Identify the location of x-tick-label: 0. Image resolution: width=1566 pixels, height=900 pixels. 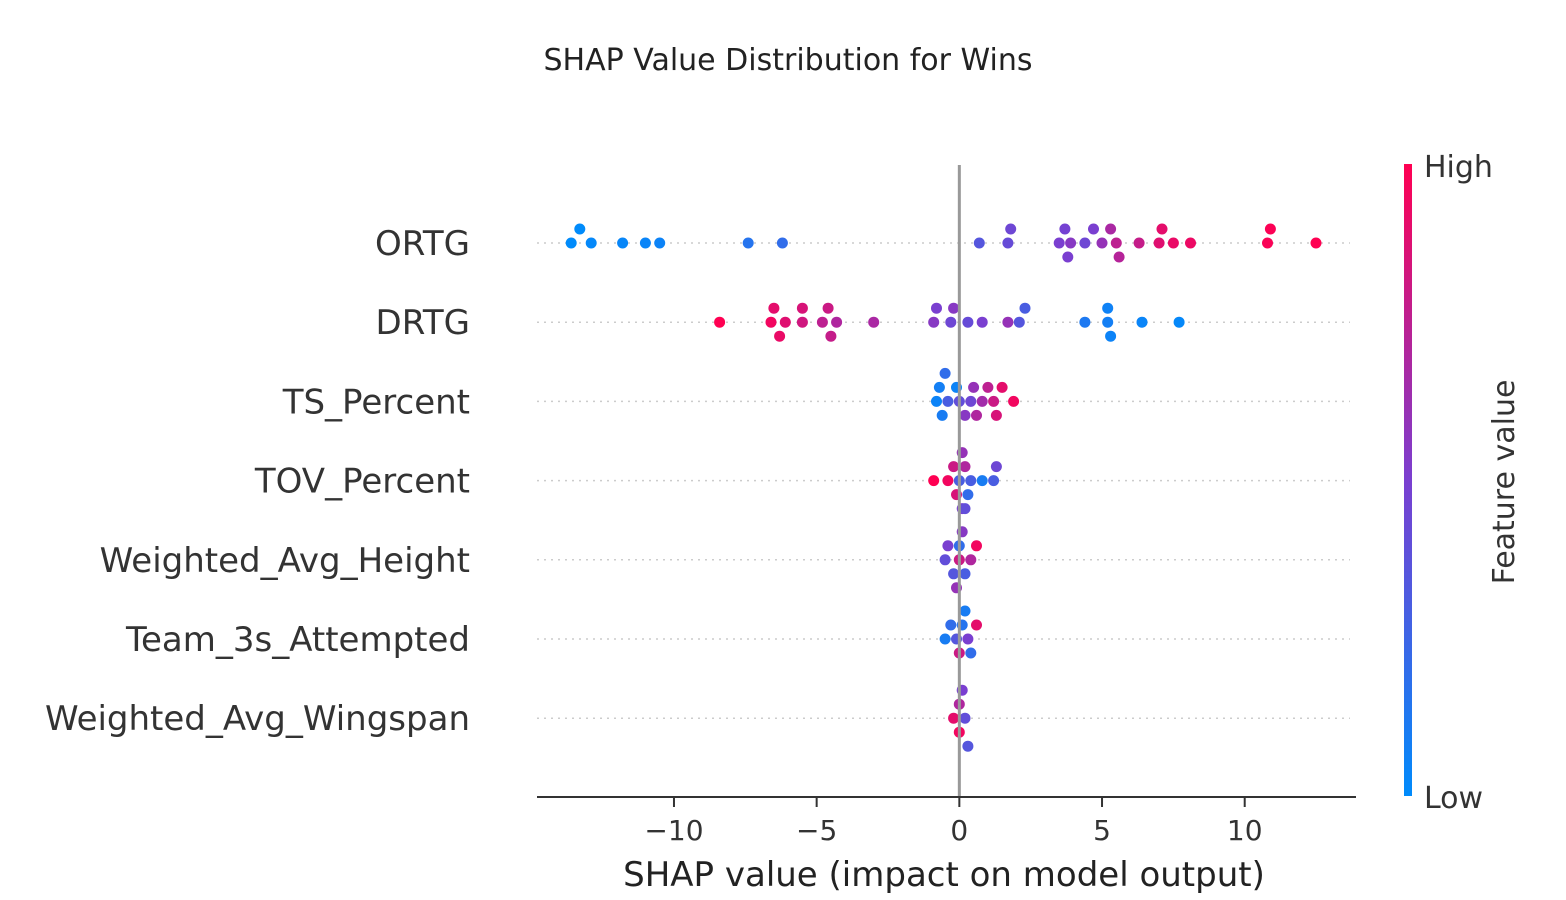
(959, 830).